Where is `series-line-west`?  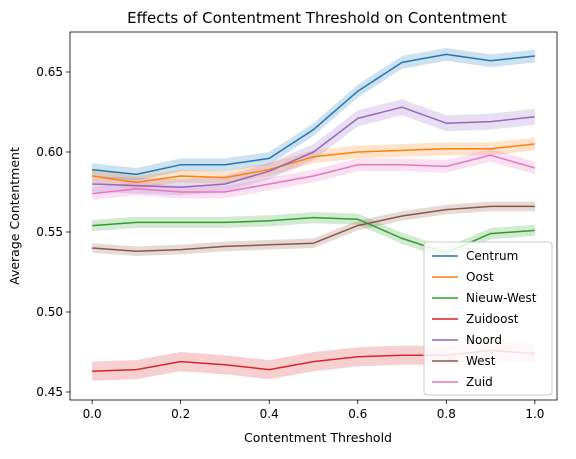 series-line-west is located at coordinates (313, 228).